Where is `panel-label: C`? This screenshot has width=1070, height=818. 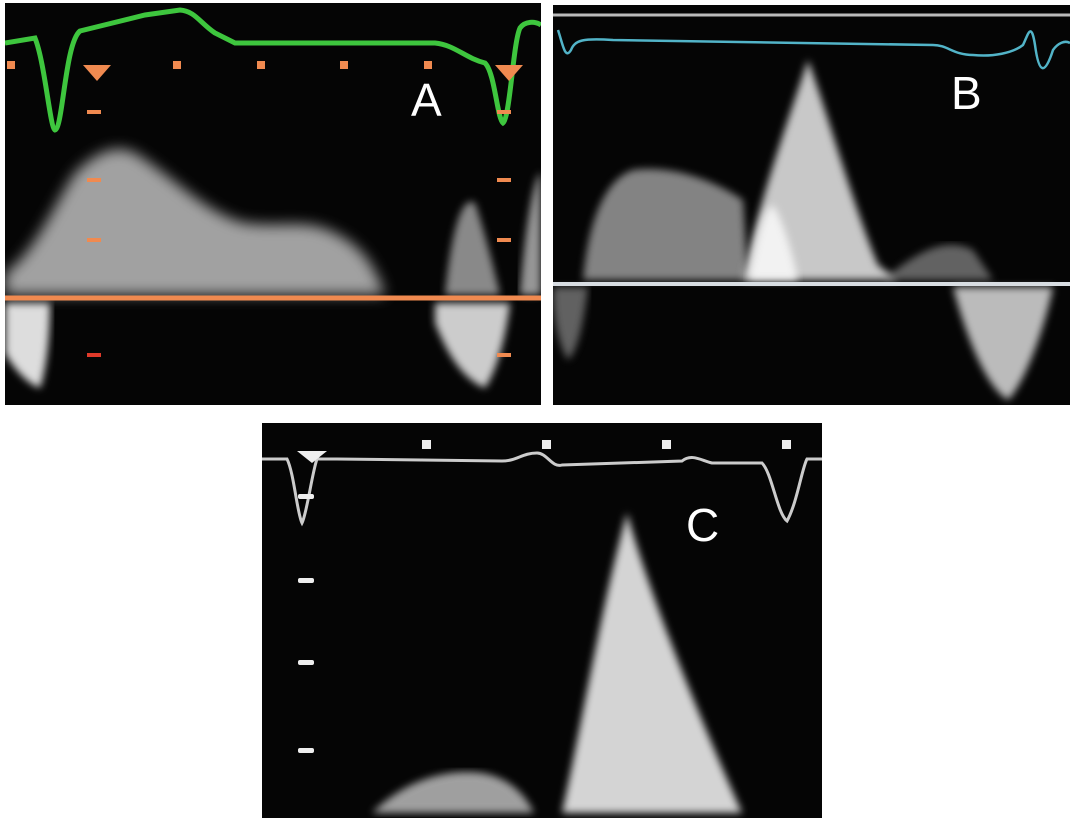
panel-label: C is located at coordinates (702, 525).